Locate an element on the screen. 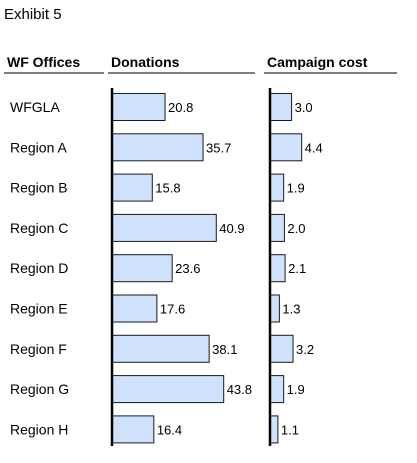 The image size is (417, 463). value-label-campaign-cost-region-h: 1.1 is located at coordinates (290, 429).